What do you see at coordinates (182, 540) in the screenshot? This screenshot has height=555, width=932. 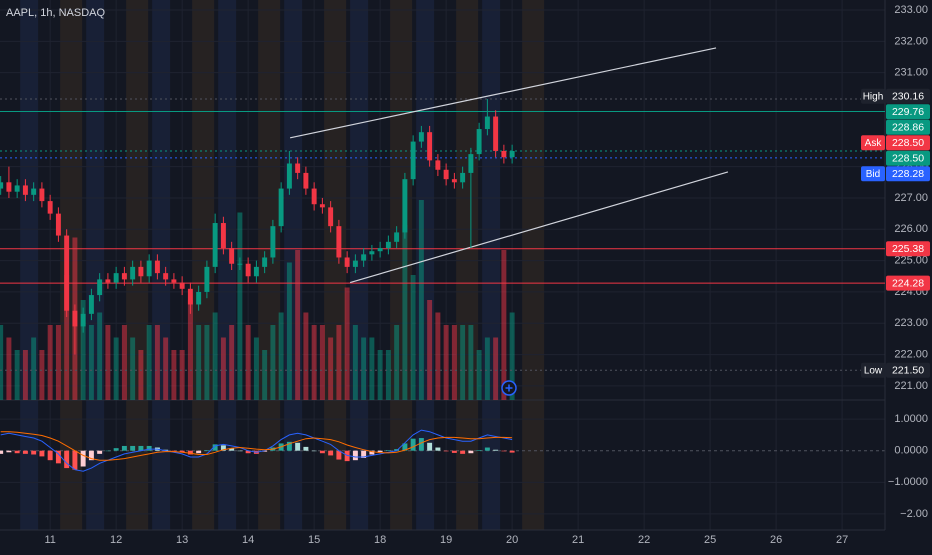 I see `x-tick-label: 13` at bounding box center [182, 540].